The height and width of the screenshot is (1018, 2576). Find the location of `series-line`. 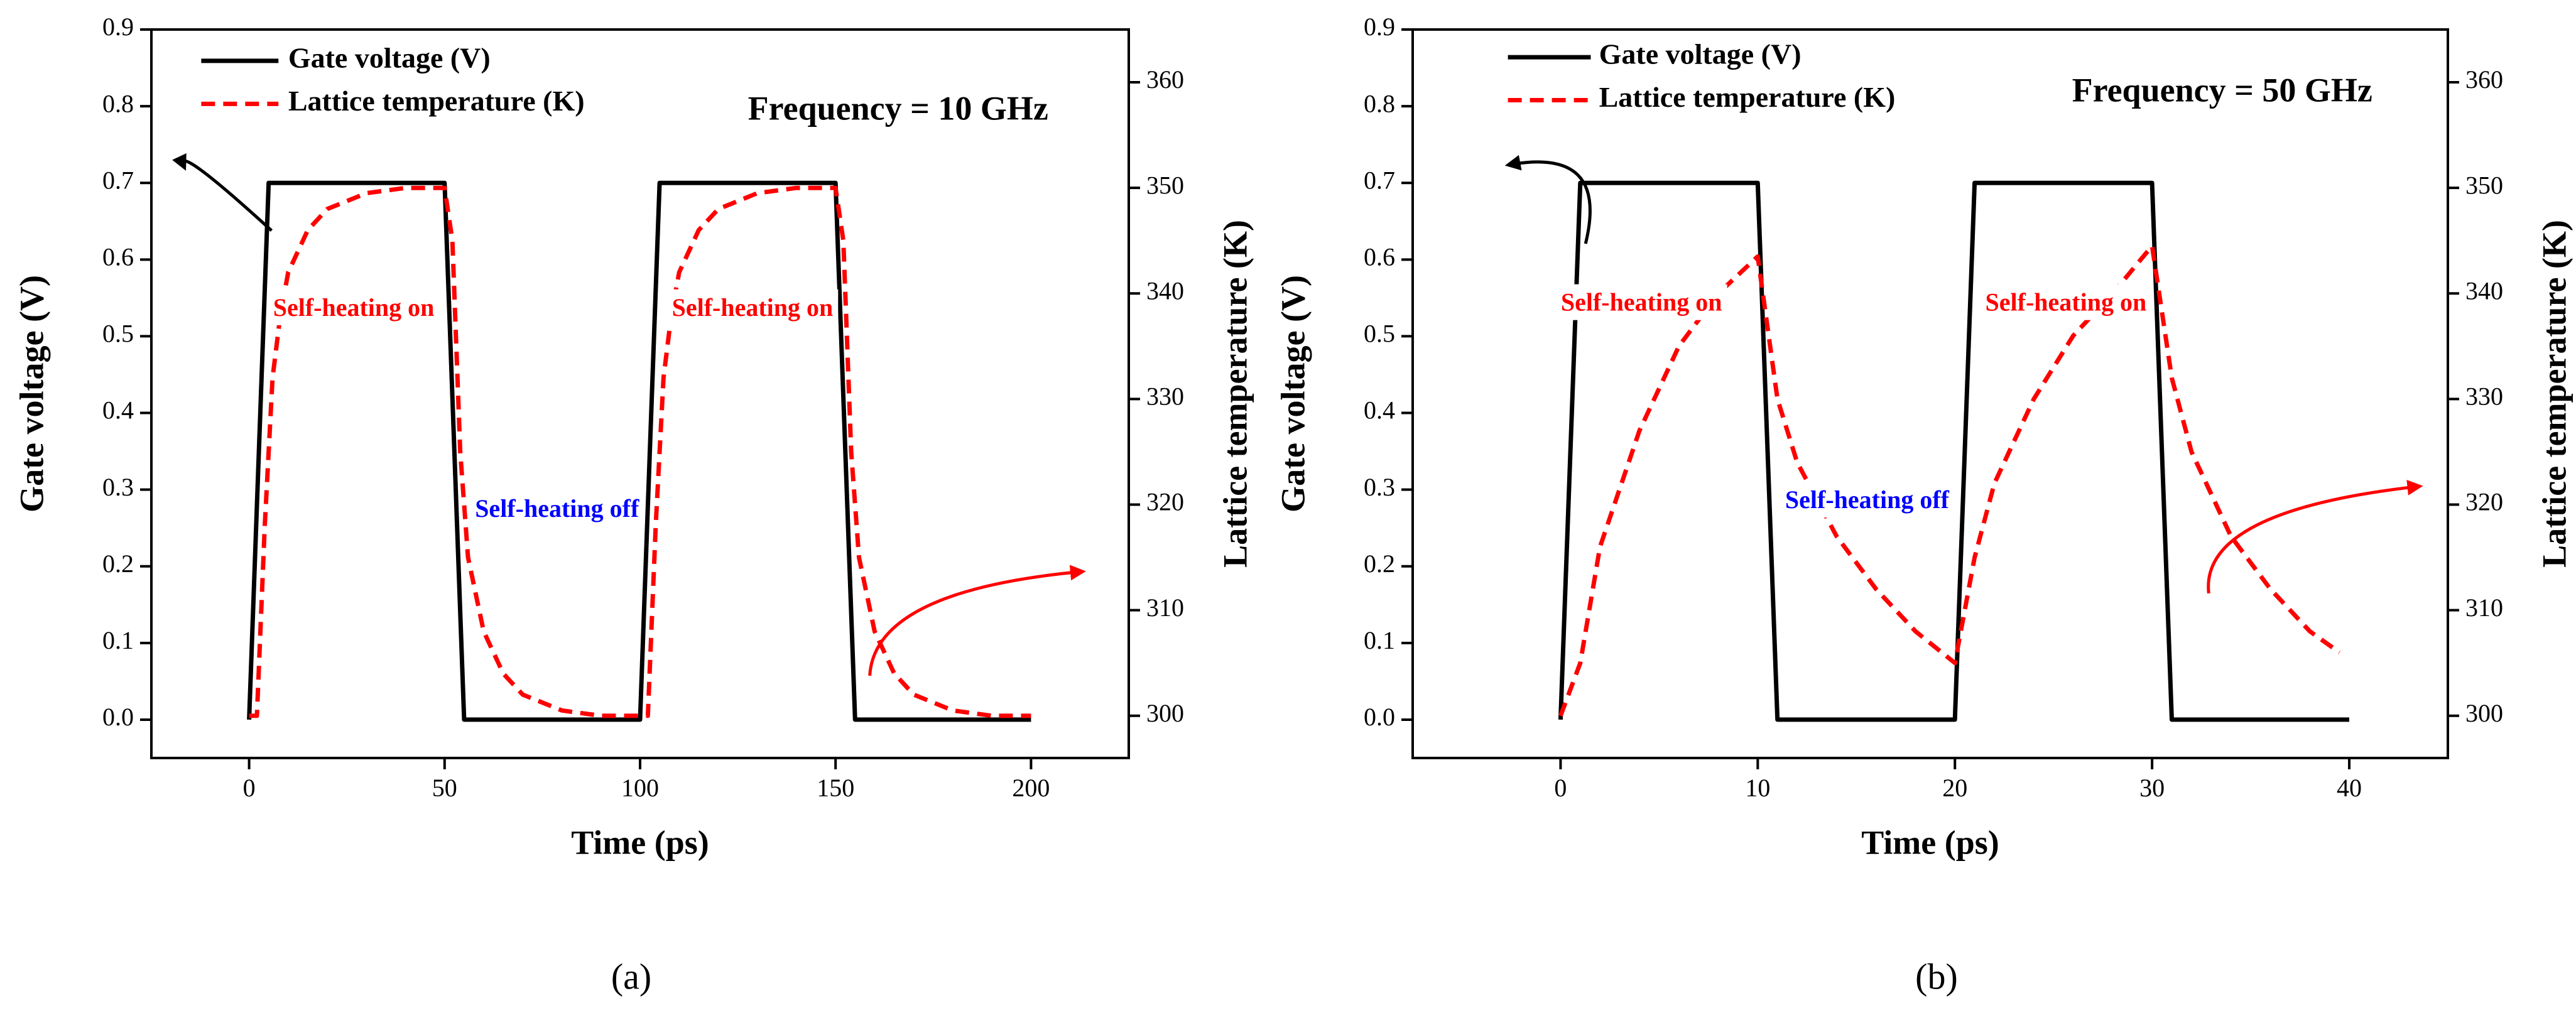

series-line is located at coordinates (1949, 480).